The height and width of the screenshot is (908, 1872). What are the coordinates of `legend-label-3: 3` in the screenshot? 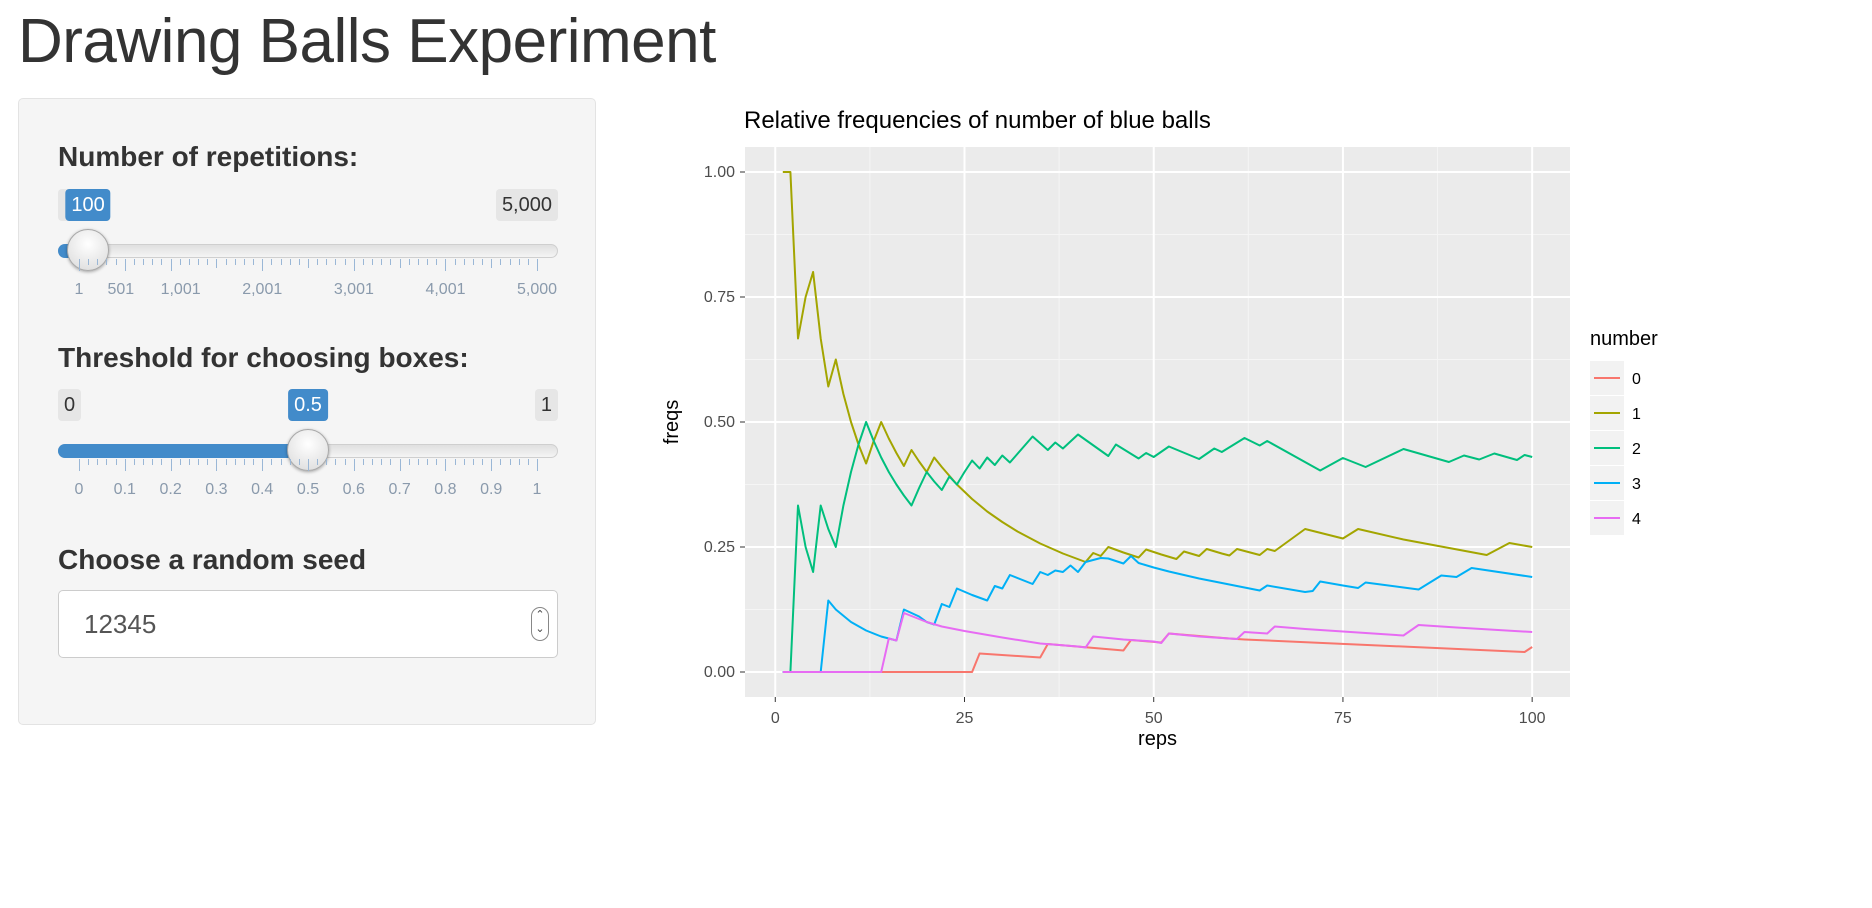 It's located at (1636, 484).